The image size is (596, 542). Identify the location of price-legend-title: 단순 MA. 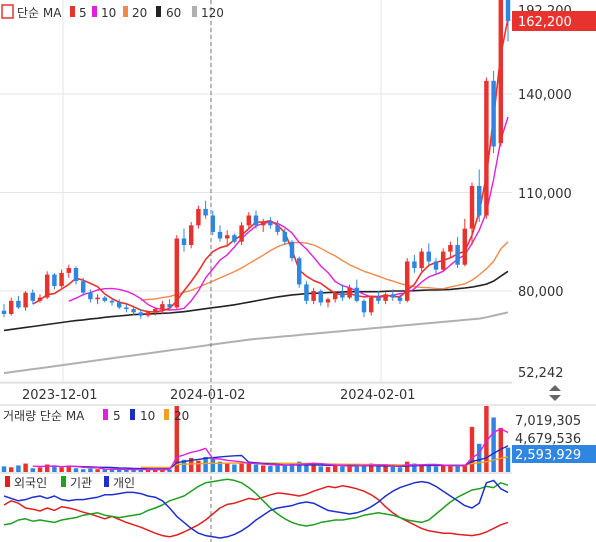
(39, 13).